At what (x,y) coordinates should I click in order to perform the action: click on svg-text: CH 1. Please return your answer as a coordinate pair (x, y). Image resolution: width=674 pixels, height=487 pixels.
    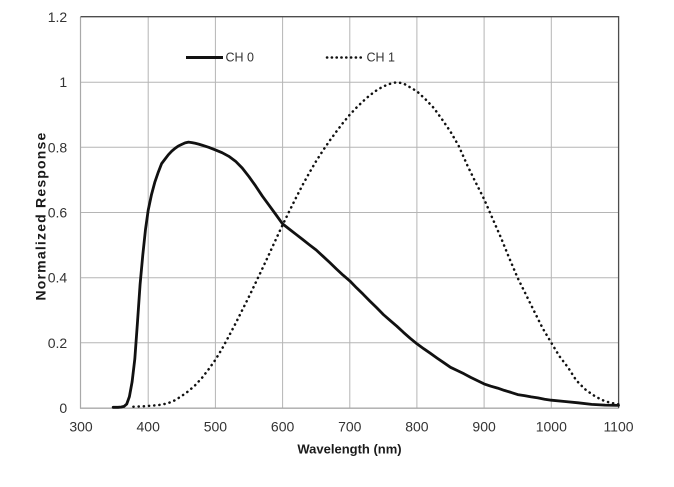
    Looking at the image, I should click on (381, 58).